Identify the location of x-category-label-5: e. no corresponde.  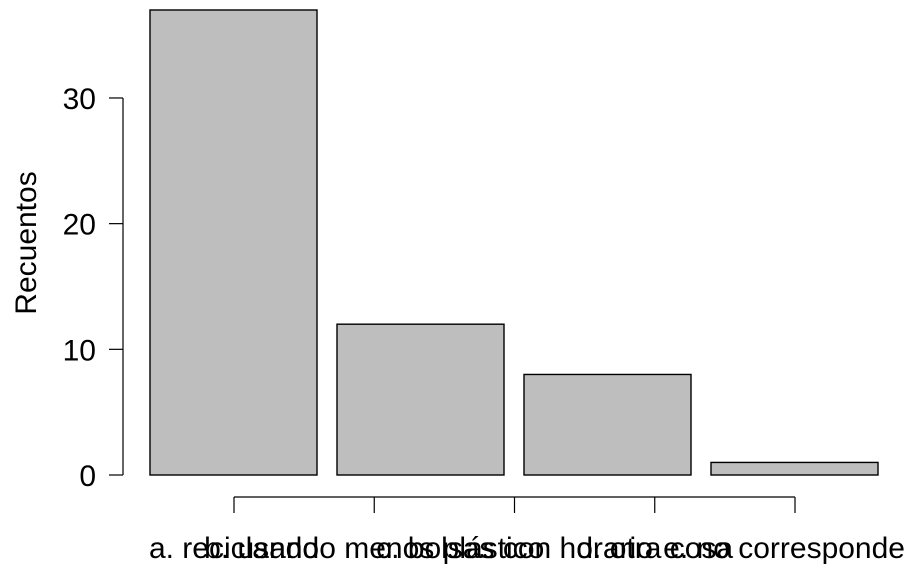
(784, 548).